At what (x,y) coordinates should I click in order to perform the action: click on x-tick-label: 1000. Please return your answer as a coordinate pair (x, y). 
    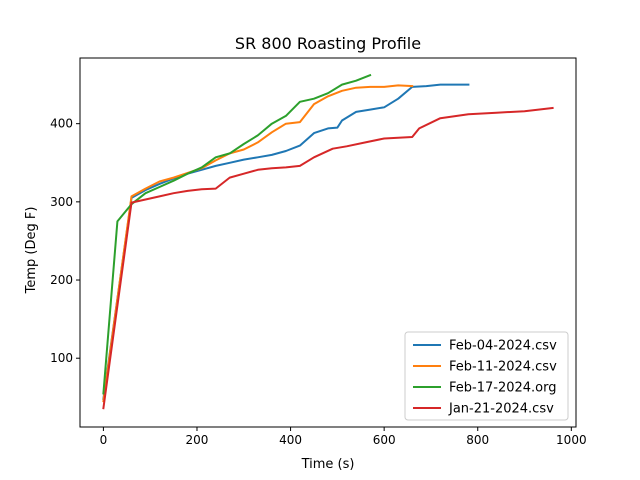
    Looking at the image, I should click on (571, 440).